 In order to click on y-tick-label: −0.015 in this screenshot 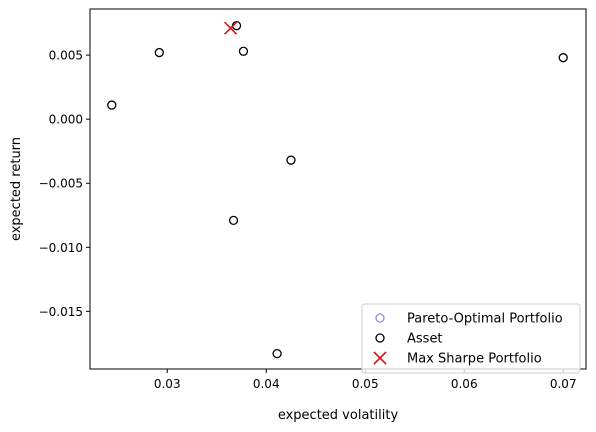, I will do `click(61, 312)`.